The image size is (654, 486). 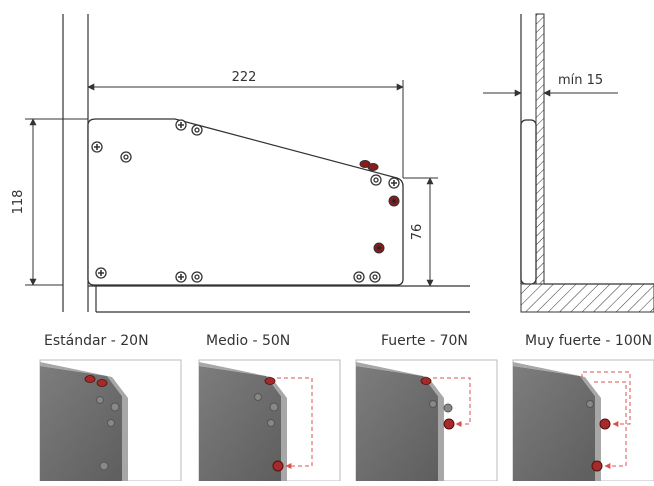 What do you see at coordinates (110, 420) in the screenshot?
I see `strength-photo-standard` at bounding box center [110, 420].